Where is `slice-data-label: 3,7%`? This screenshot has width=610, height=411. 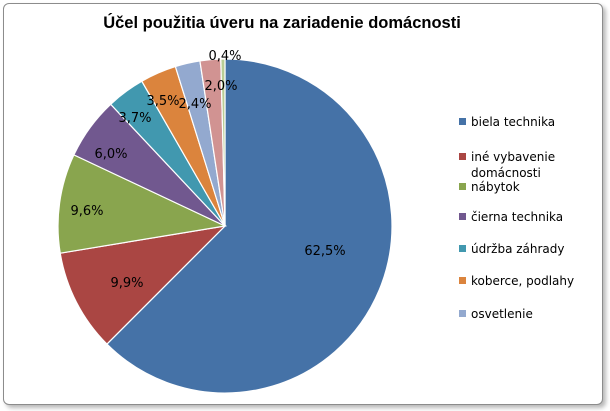 slice-data-label: 3,7% is located at coordinates (134, 118).